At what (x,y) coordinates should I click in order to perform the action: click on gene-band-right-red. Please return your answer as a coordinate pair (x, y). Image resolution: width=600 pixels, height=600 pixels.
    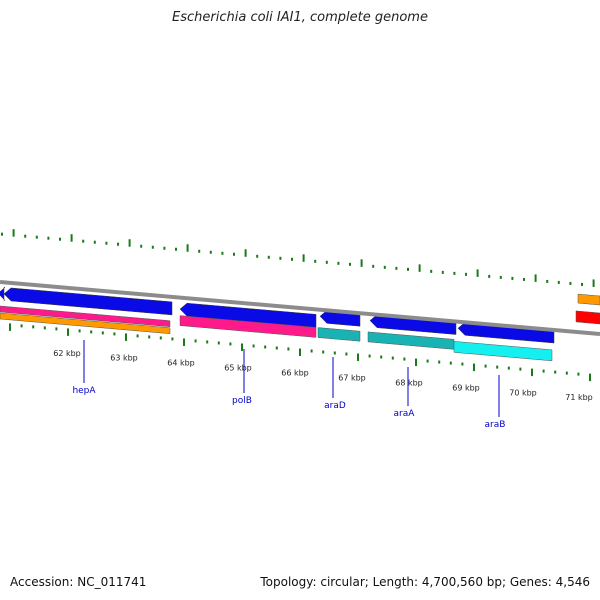
    Looking at the image, I should click on (587, 317).